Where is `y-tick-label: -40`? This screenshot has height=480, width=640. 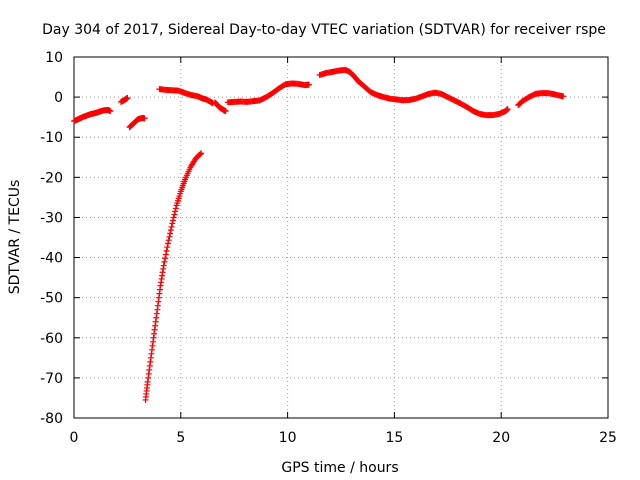
y-tick-label: -40 is located at coordinates (51, 259).